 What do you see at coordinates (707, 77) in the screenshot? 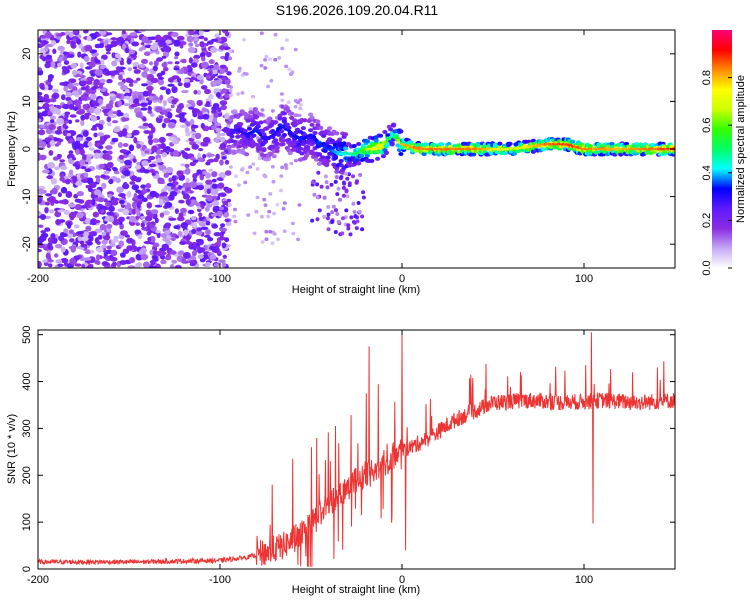
I see `colorbar-tick-label: 0.8` at bounding box center [707, 77].